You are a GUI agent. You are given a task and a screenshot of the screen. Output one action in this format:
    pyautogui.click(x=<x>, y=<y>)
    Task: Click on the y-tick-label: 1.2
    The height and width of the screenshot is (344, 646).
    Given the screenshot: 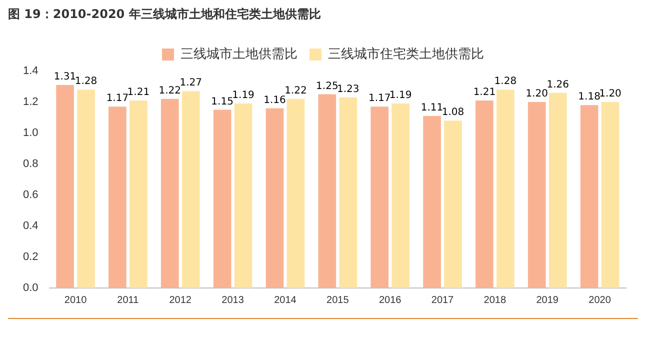 What is the action you would take?
    pyautogui.click(x=30, y=102)
    